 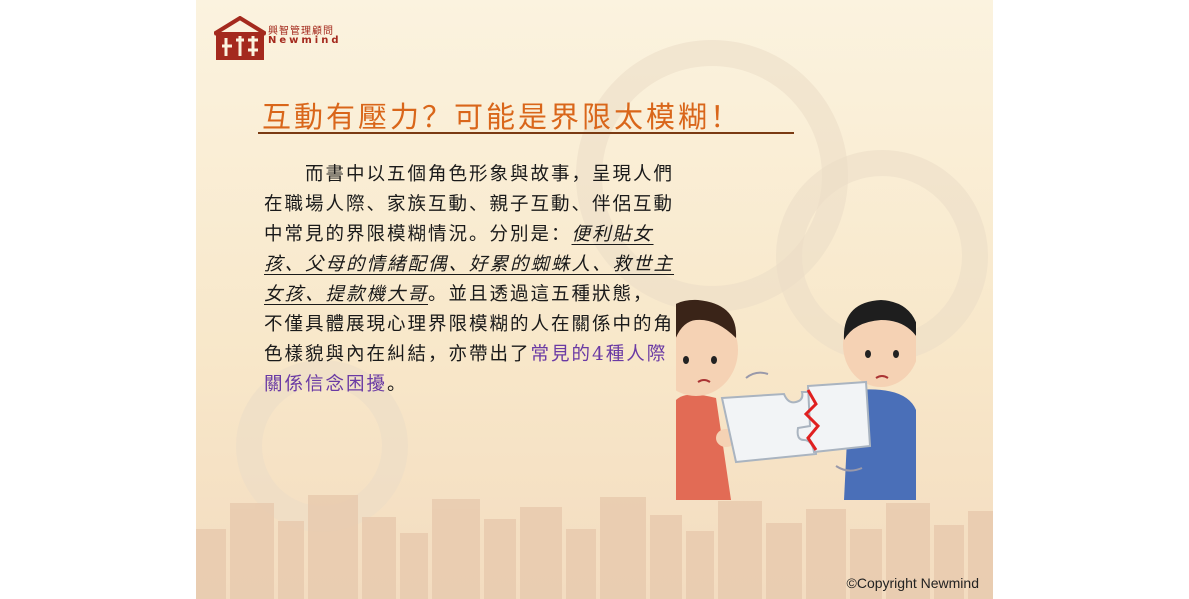 I want to click on logo-name-cn: 興智管理顧問, so click(x=301, y=31).